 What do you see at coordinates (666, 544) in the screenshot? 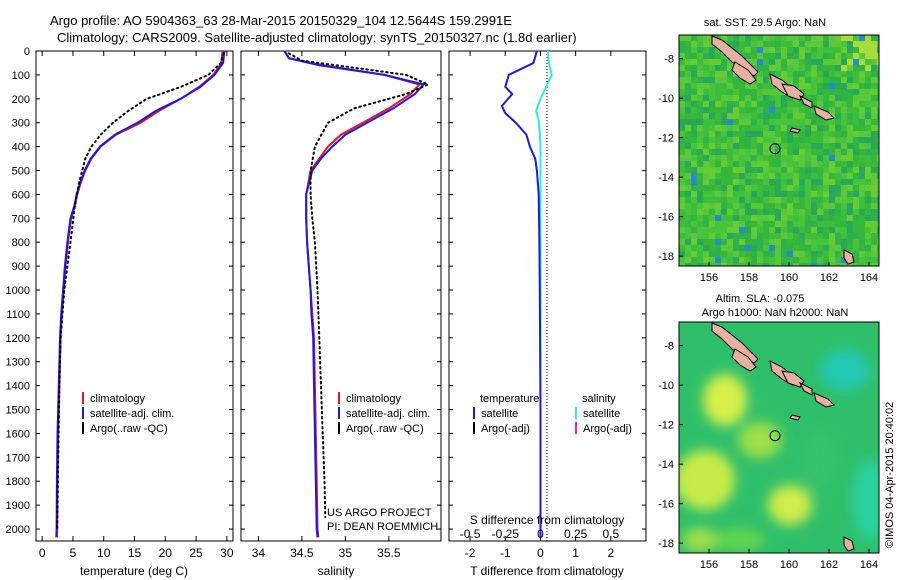
I see `map-y-tick-label: -18` at bounding box center [666, 544].